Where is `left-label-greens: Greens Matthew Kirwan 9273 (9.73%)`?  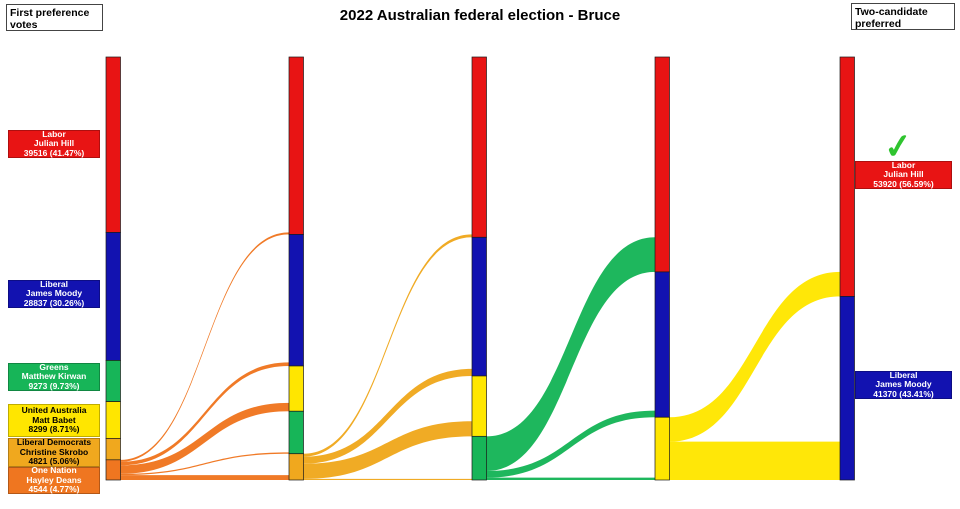 left-label-greens: Greens Matthew Kirwan 9273 (9.73%) is located at coordinates (54, 376).